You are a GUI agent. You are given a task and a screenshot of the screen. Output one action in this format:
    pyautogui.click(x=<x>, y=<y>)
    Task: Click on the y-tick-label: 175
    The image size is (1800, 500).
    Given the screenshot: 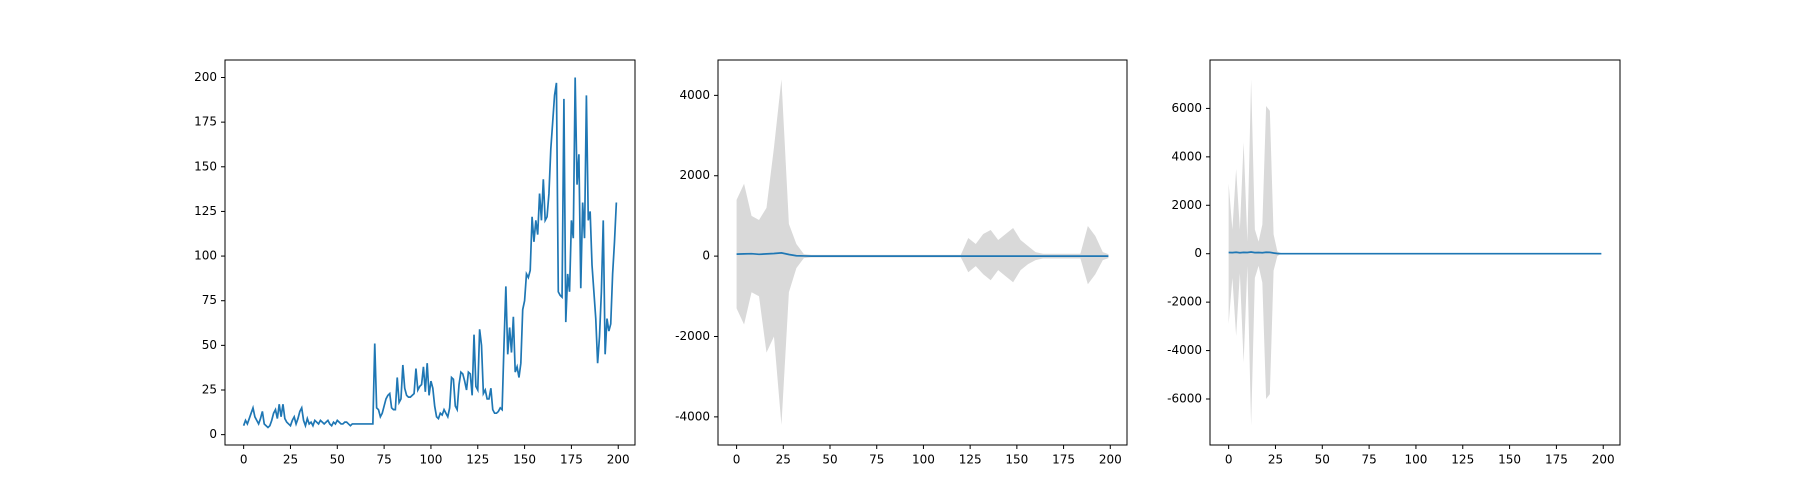 What is the action you would take?
    pyautogui.click(x=205, y=122)
    